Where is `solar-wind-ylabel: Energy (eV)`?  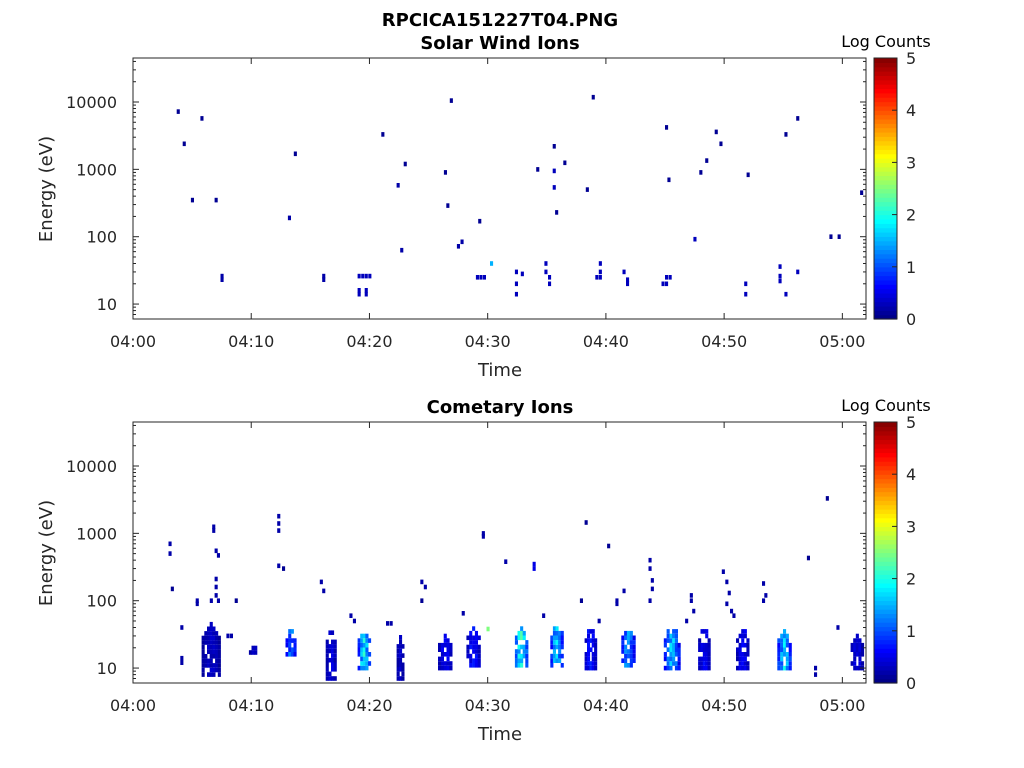
solar-wind-ylabel: Energy (eV) is located at coordinates (46, 189).